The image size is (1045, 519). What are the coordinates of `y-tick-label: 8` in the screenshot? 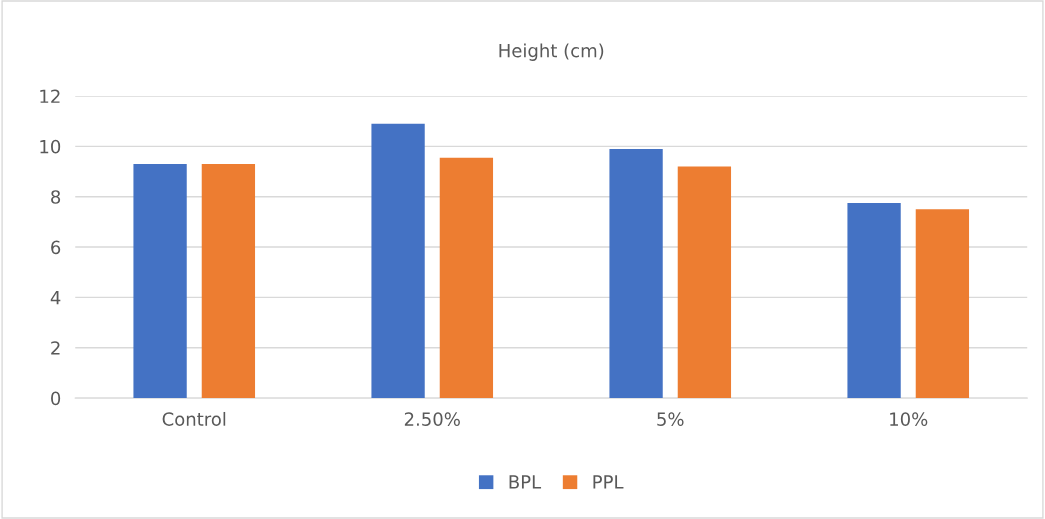 It's located at (56, 197).